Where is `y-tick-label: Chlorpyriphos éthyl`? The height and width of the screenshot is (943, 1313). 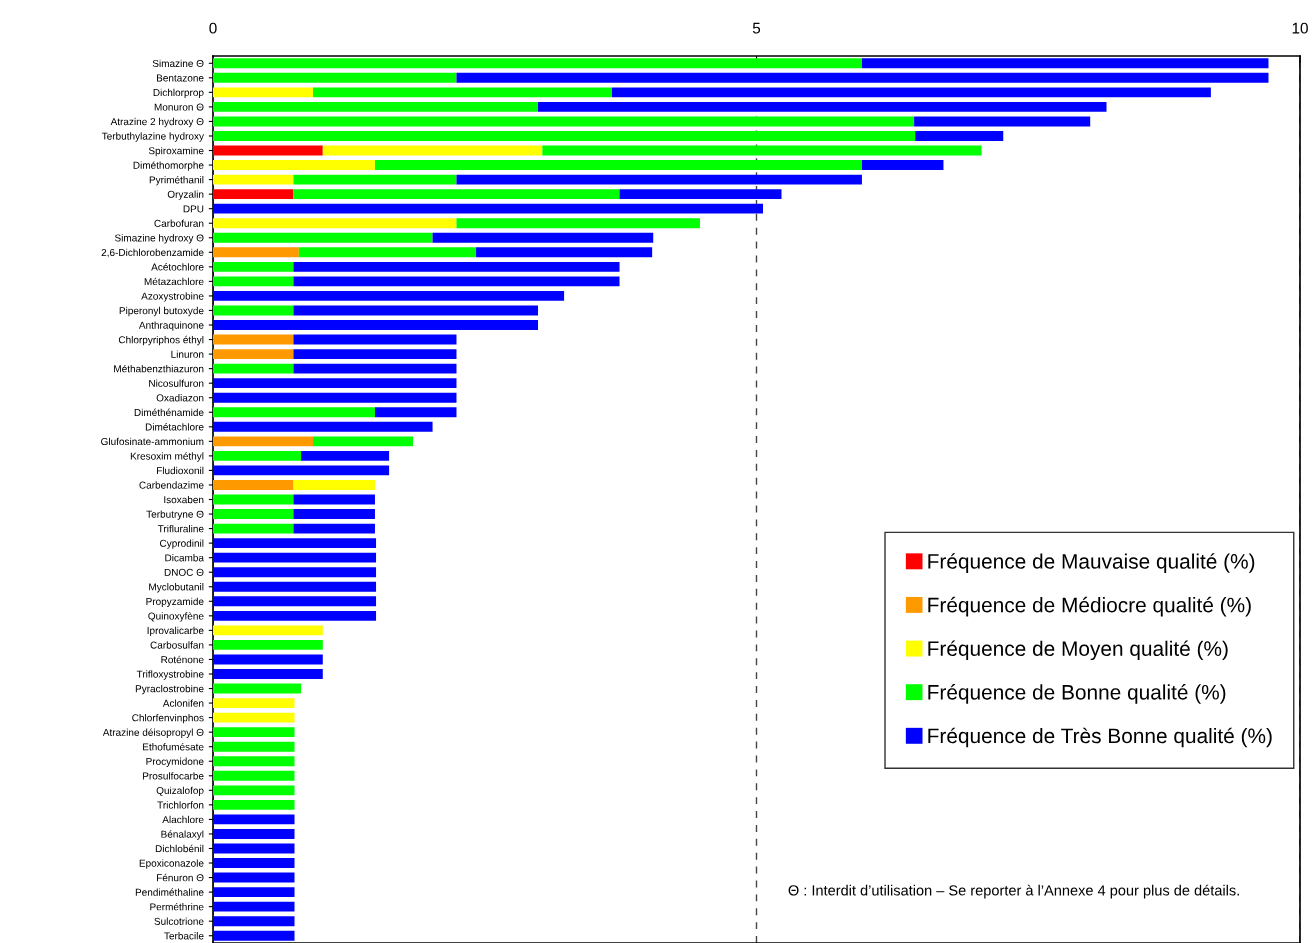
y-tick-label: Chlorpyriphos éthyl is located at coordinates (161, 340).